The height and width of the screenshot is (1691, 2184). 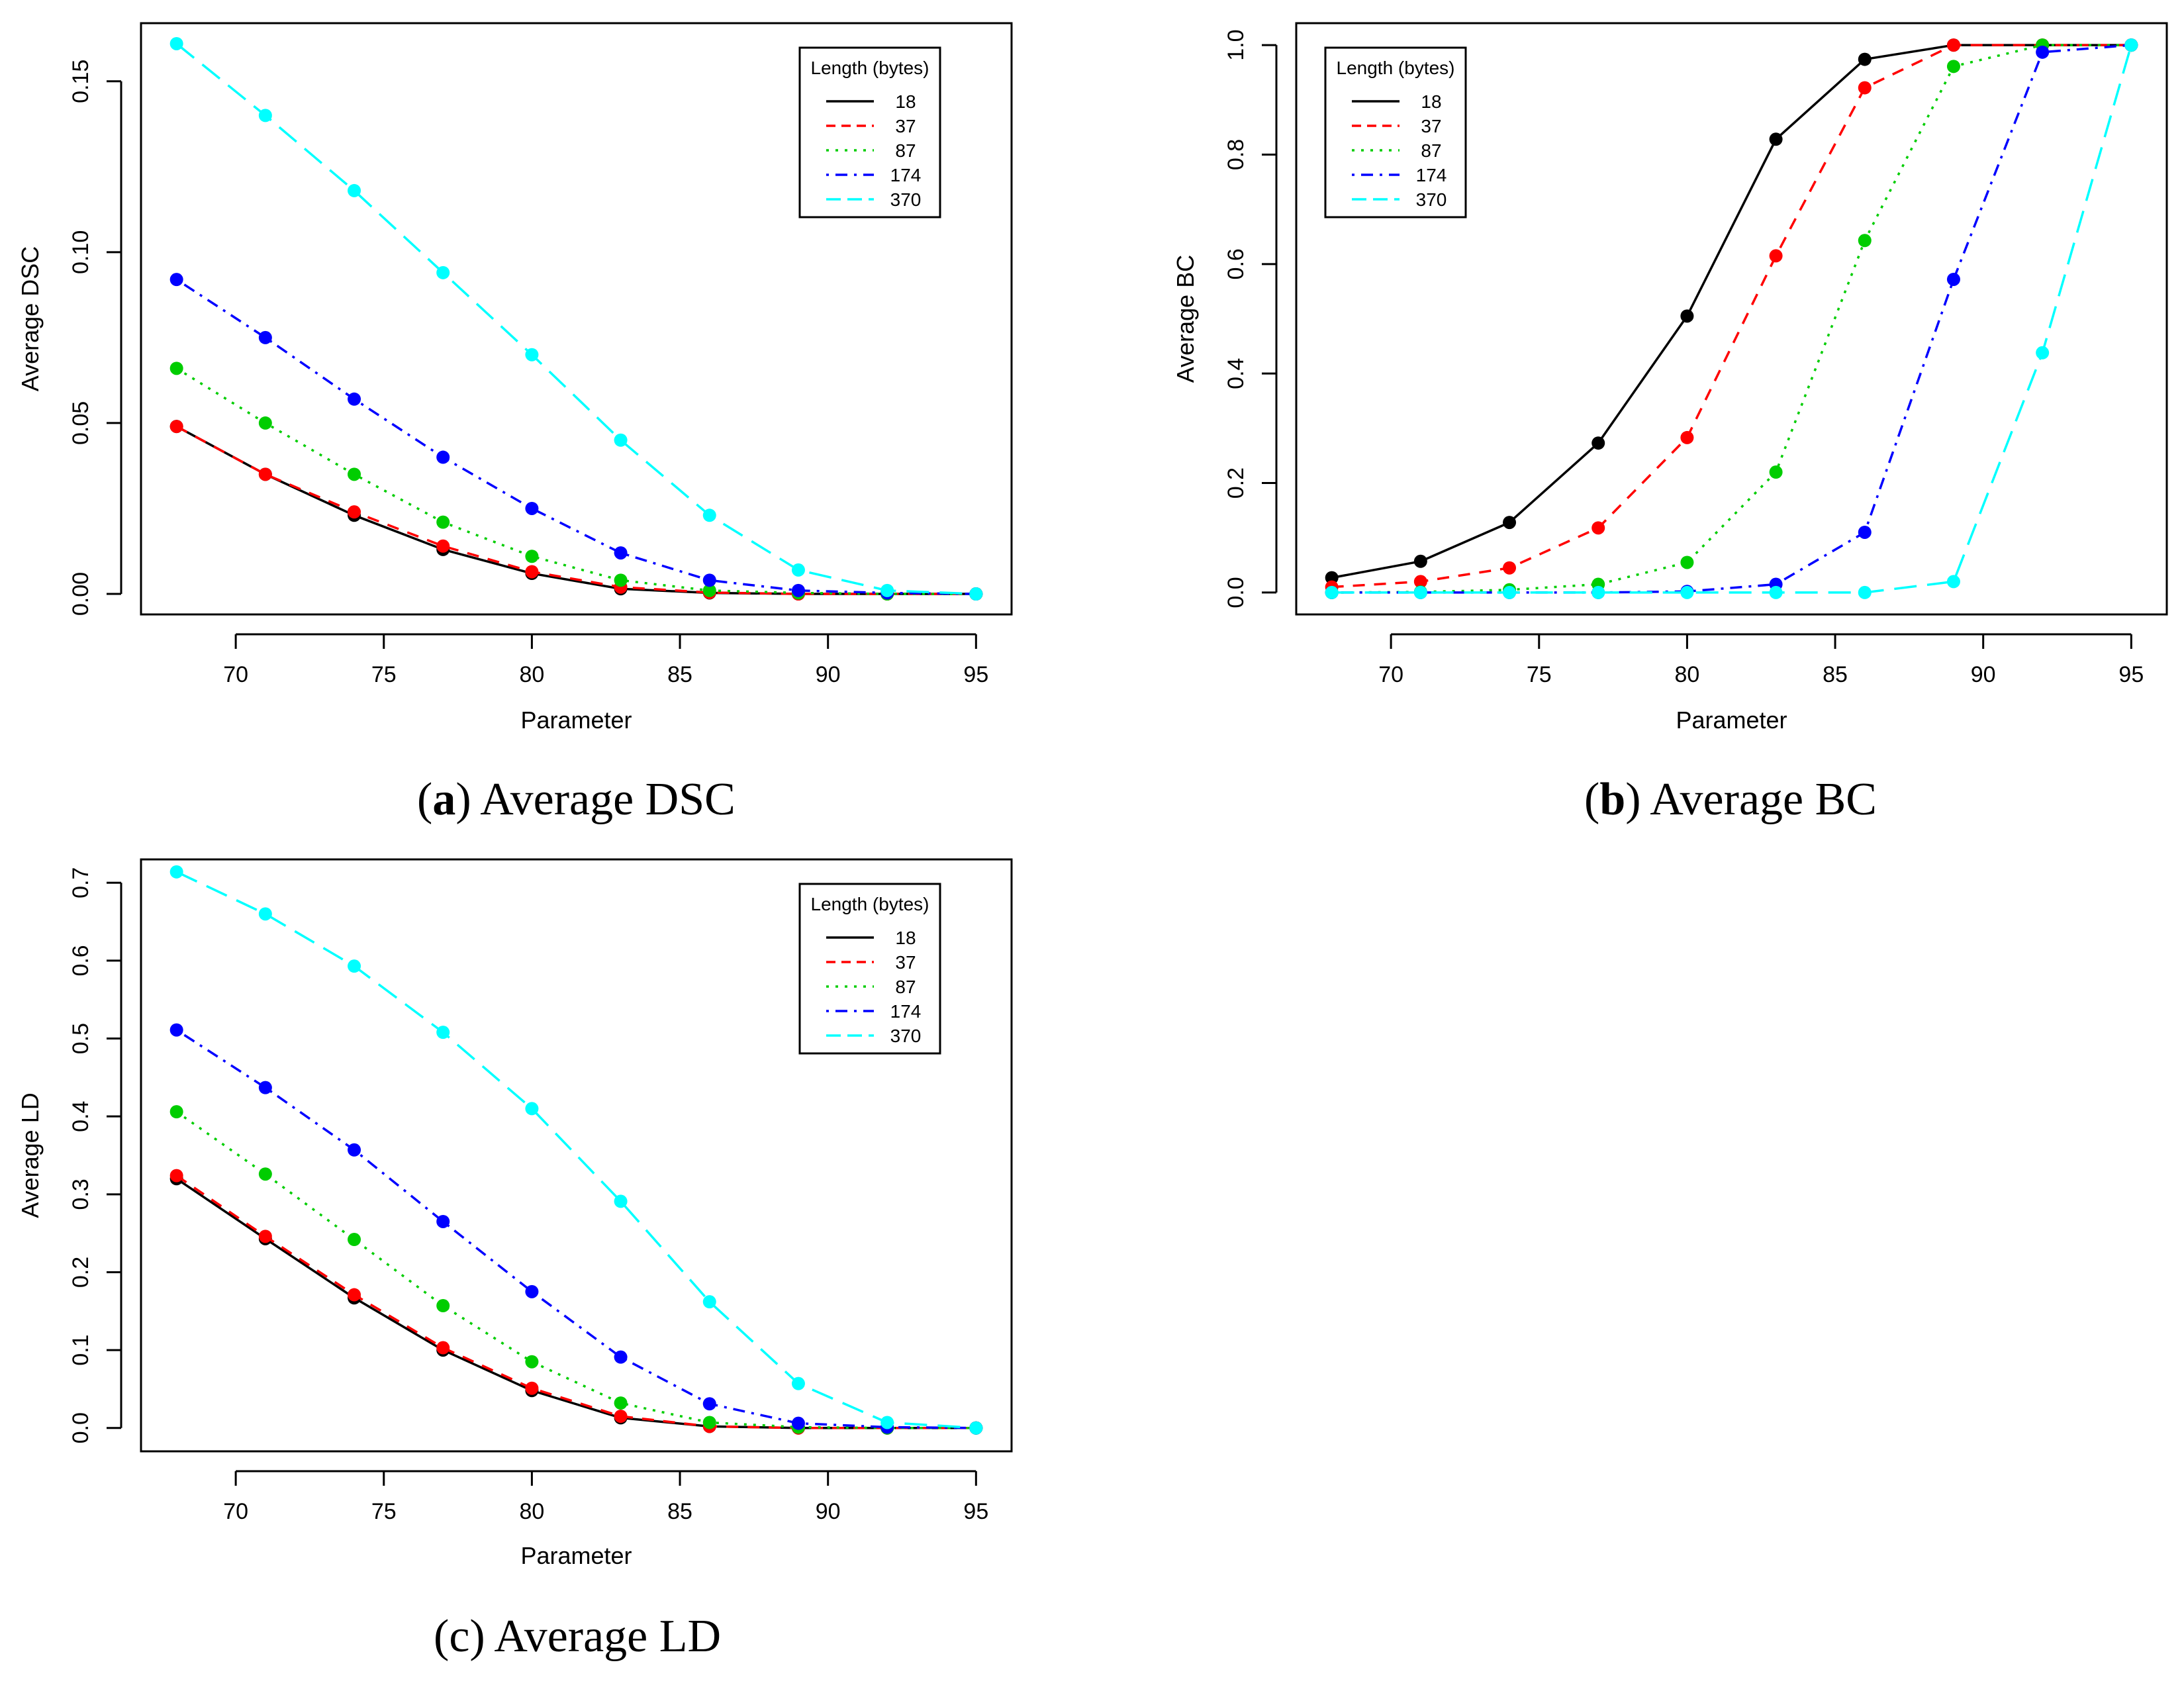 I want to click on y-tick-label: 0.15, so click(x=80, y=81).